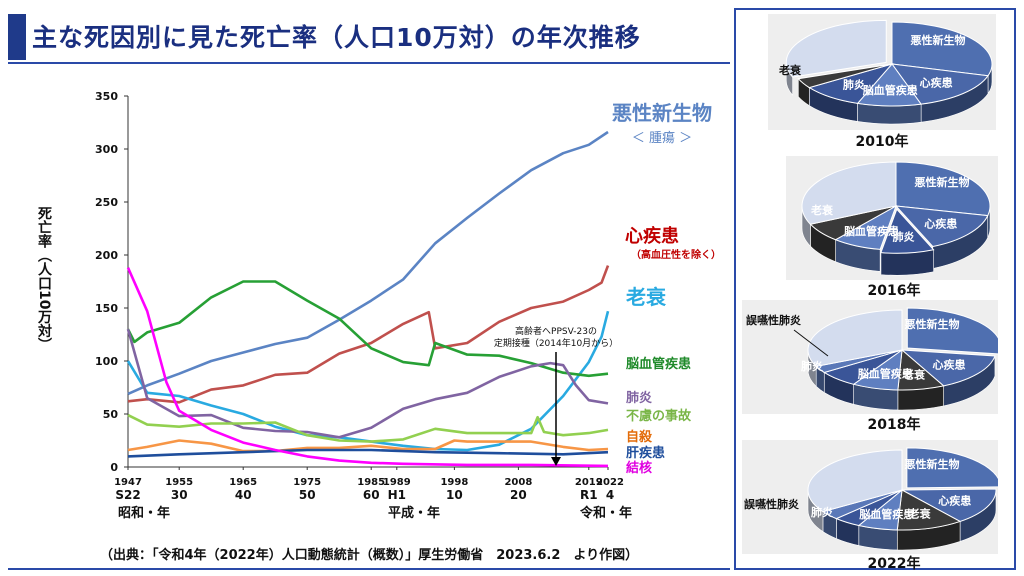 The width and height of the screenshot is (1024, 576). I want to click on series-line-senility, so click(368, 381).